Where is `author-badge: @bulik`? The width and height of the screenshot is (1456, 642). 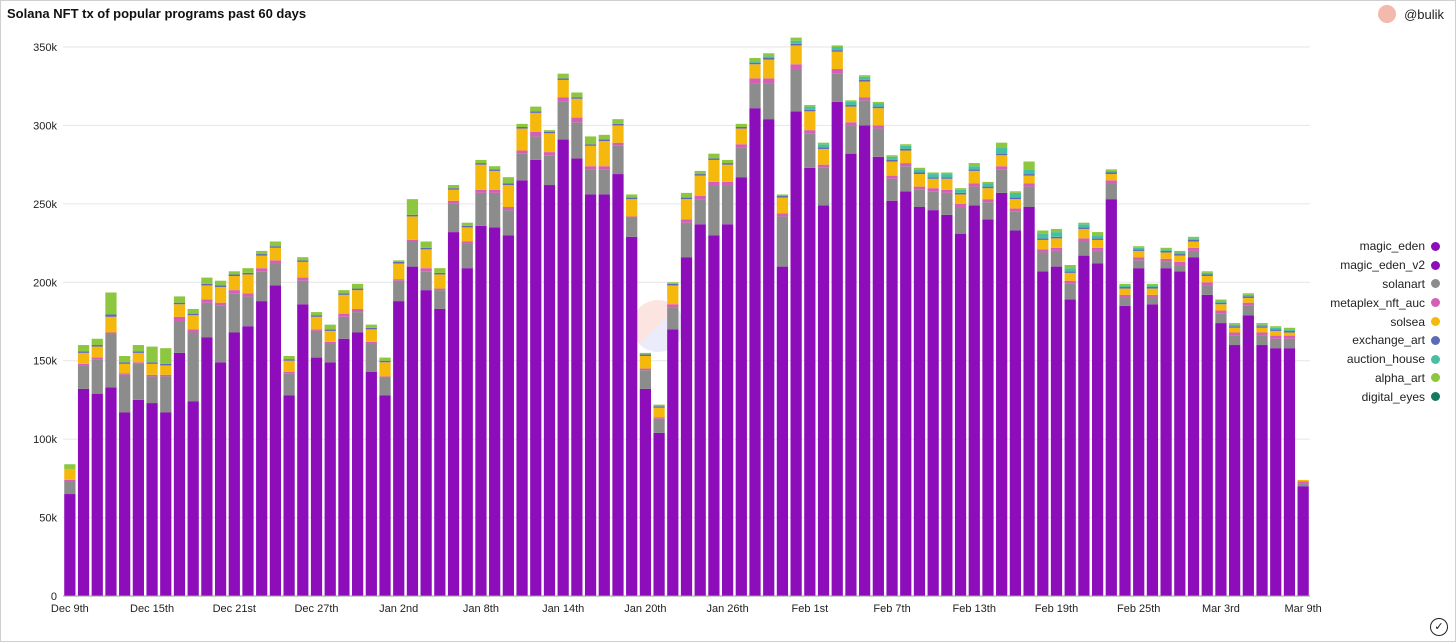
author-badge: @bulik is located at coordinates (1411, 14).